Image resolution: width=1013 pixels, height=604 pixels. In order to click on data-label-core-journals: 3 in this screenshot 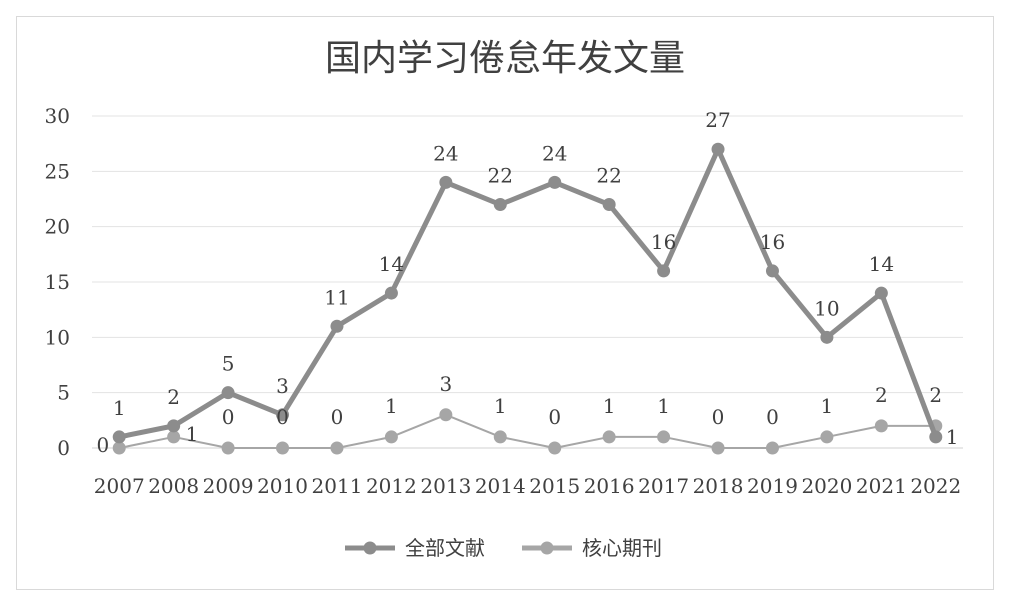, I will do `click(445, 384)`.